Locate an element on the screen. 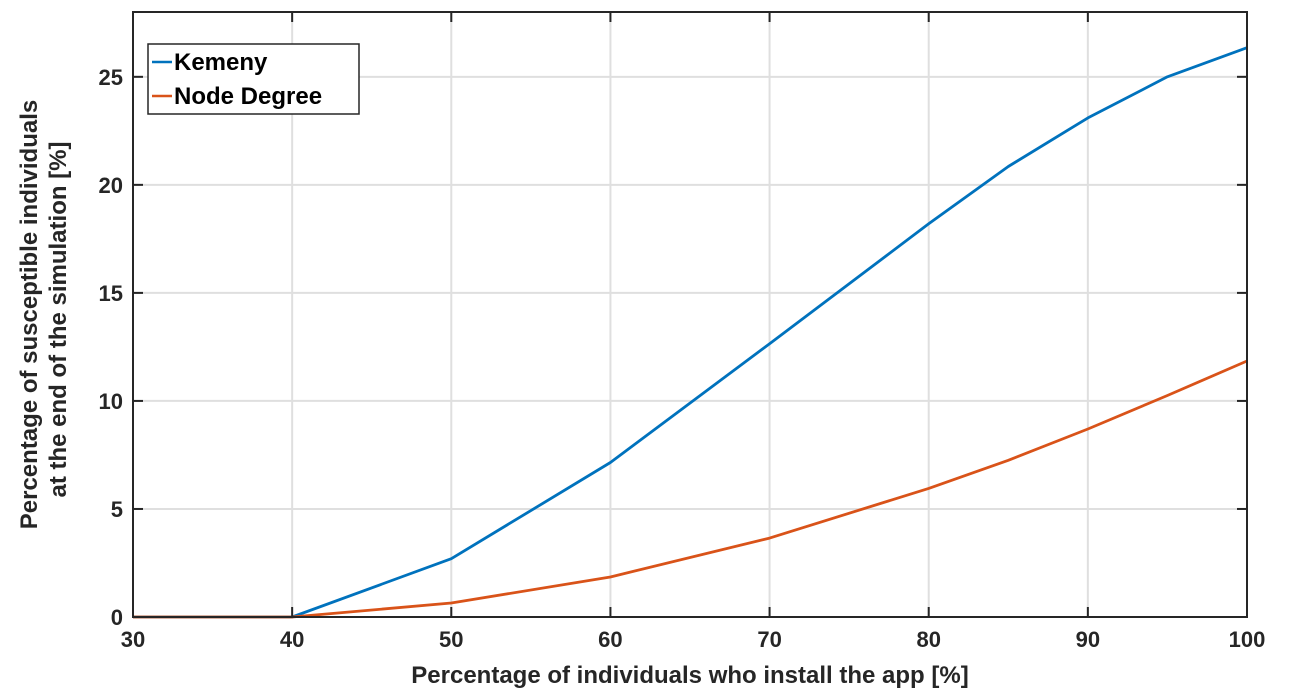 This screenshot has width=1290, height=694. x-tick-labels: 30 40 50 60 70 80 90 100 is located at coordinates (693, 639).